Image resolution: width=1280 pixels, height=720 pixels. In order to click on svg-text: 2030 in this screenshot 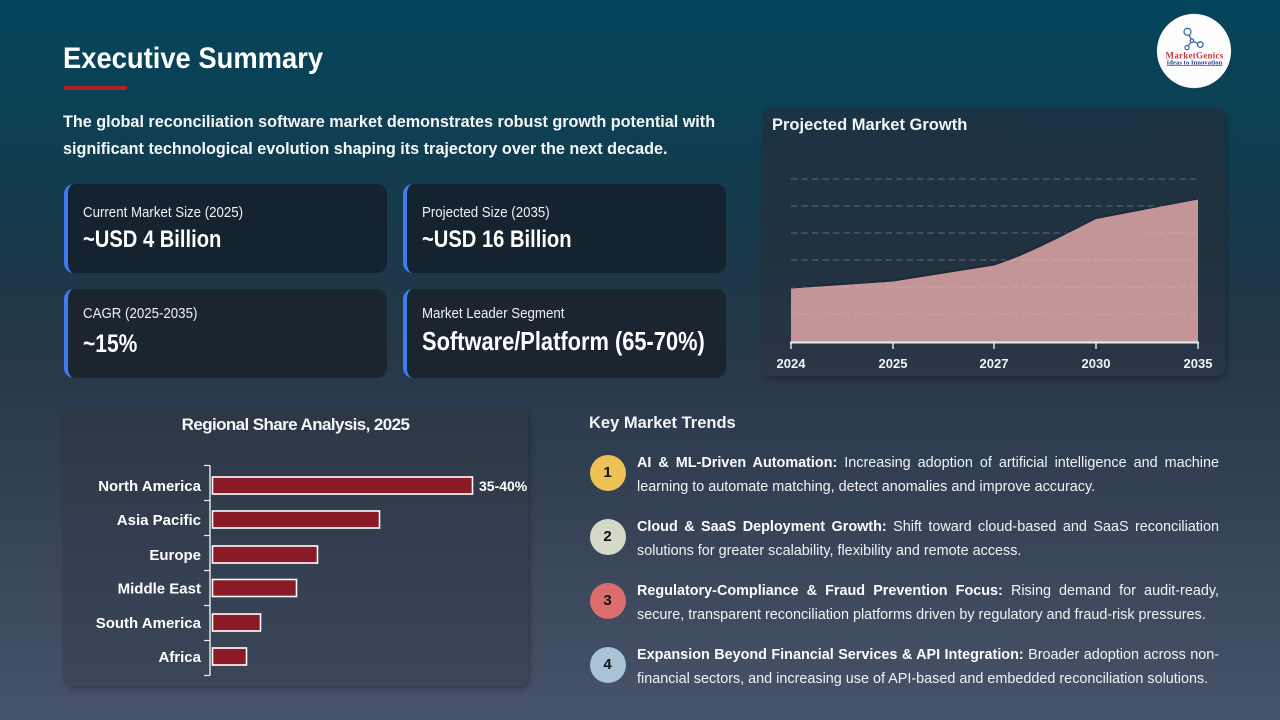, I will do `click(1096, 363)`.